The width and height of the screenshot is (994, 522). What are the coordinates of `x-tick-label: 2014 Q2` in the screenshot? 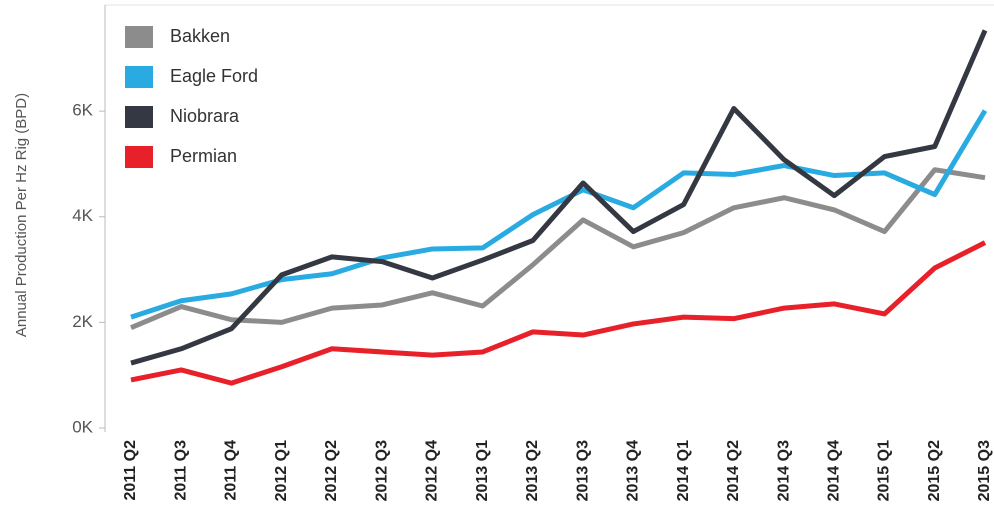 It's located at (733, 470).